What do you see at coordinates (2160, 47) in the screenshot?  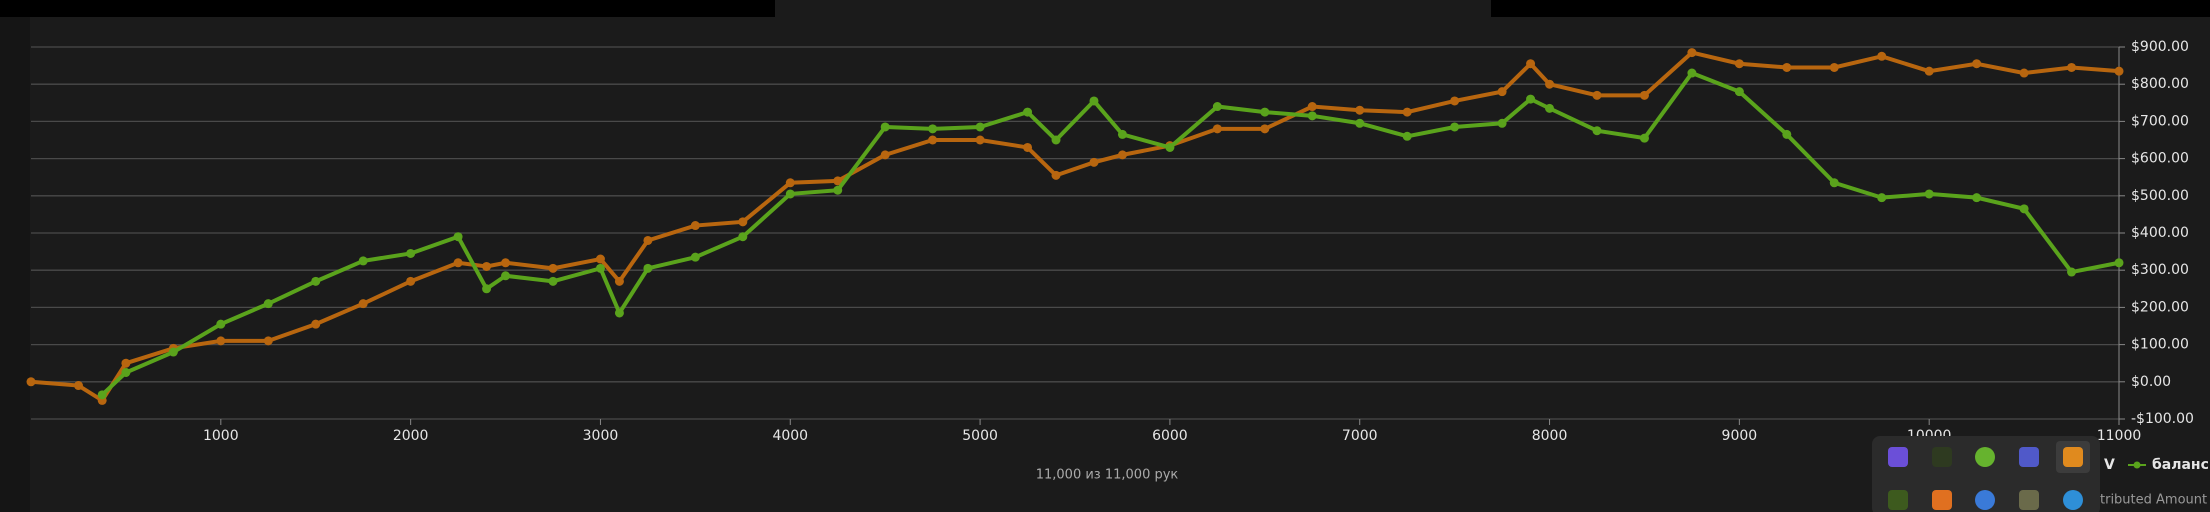 I see `y-tick-label: $900.00` at bounding box center [2160, 47].